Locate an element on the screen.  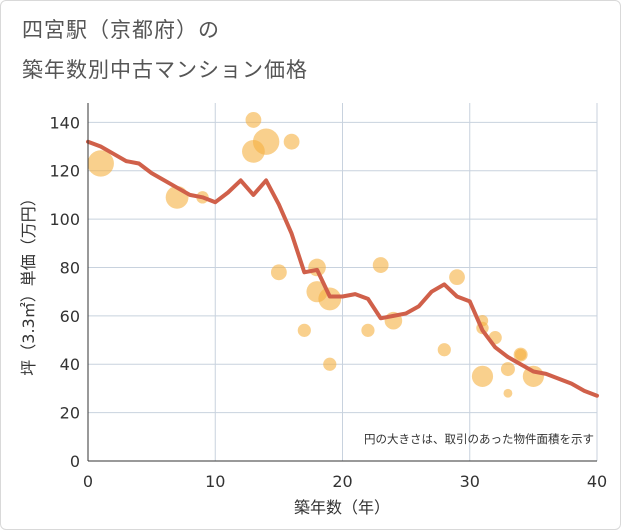
x-tick-label: 10 is located at coordinates (215, 481).